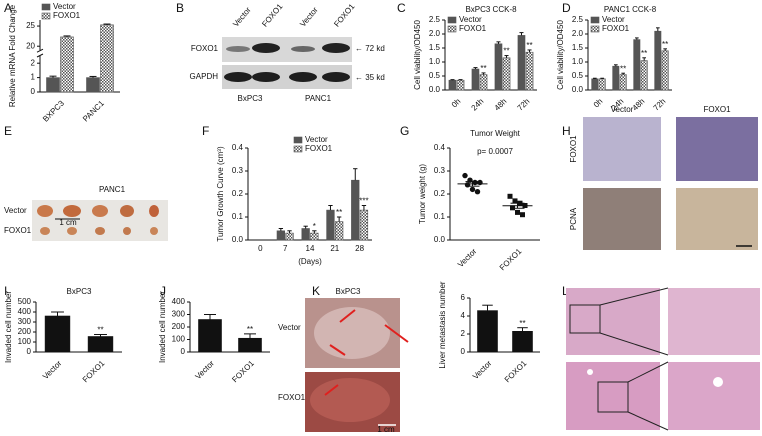 This screenshot has height=436, width=762. I want to click on y-tick-label: 0.5, so click(578, 75).